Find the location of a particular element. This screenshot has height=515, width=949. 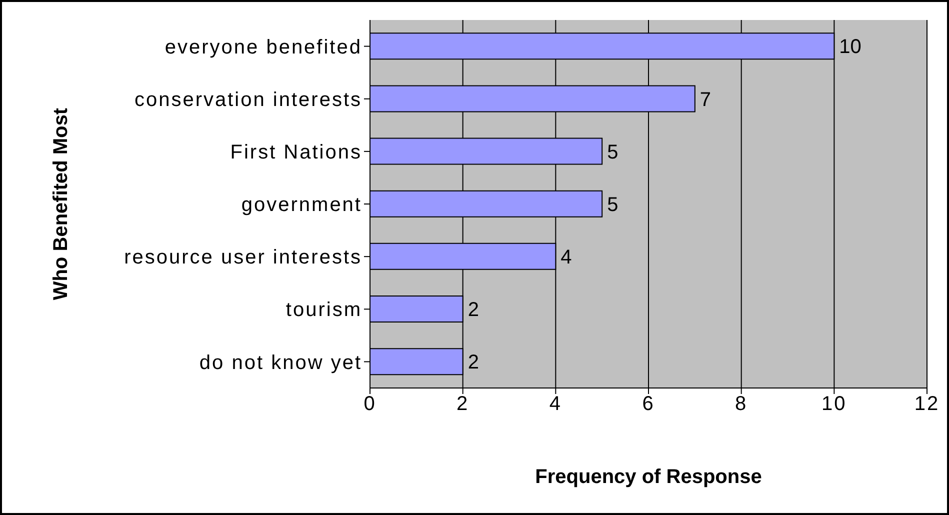

y-tick-label: conservation interests is located at coordinates (248, 99).